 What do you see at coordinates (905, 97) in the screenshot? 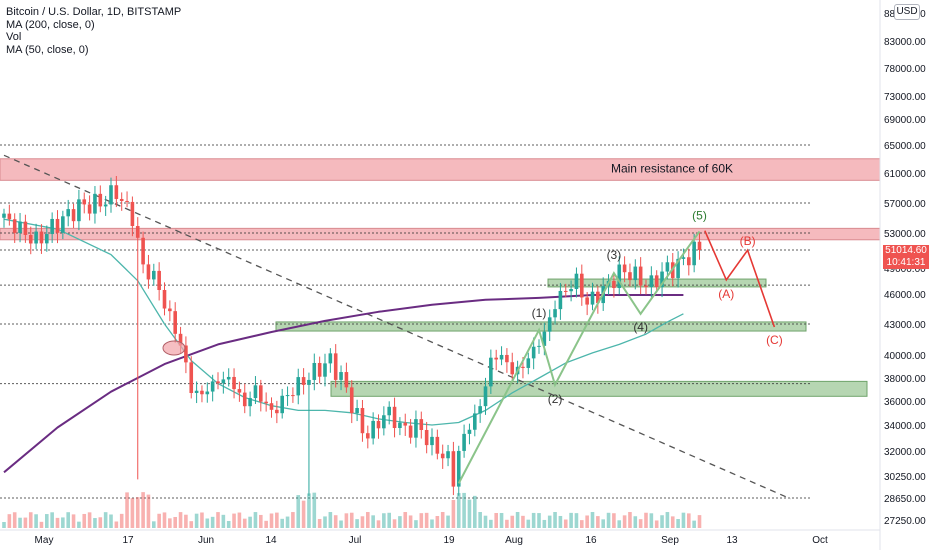
I see `price-tick-3: 73000.00` at bounding box center [905, 97].